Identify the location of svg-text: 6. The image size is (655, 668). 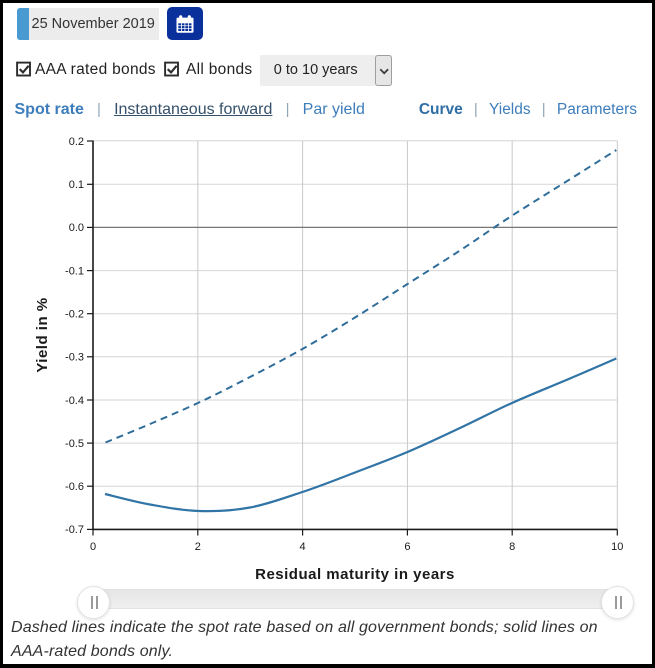
(407, 547).